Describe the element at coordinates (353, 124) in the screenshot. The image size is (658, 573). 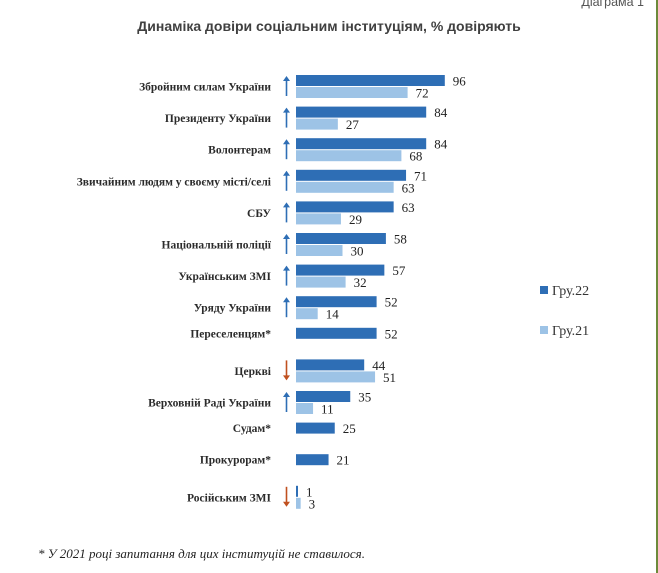
I see `data-label: 27` at that location.